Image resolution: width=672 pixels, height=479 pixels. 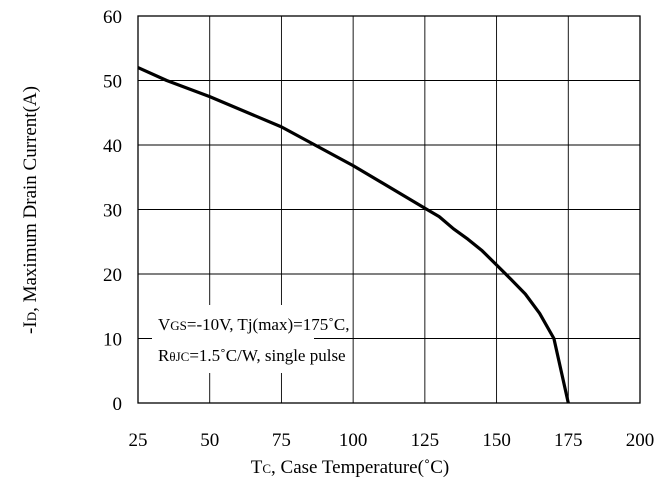 What do you see at coordinates (425, 440) in the screenshot?
I see `x-tick-label: 125` at bounding box center [425, 440].